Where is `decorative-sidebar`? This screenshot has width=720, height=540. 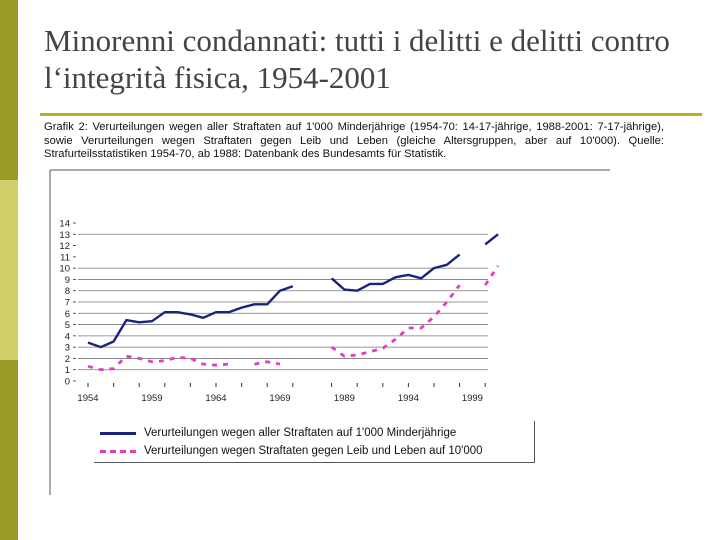 decorative-sidebar is located at coordinates (9, 270).